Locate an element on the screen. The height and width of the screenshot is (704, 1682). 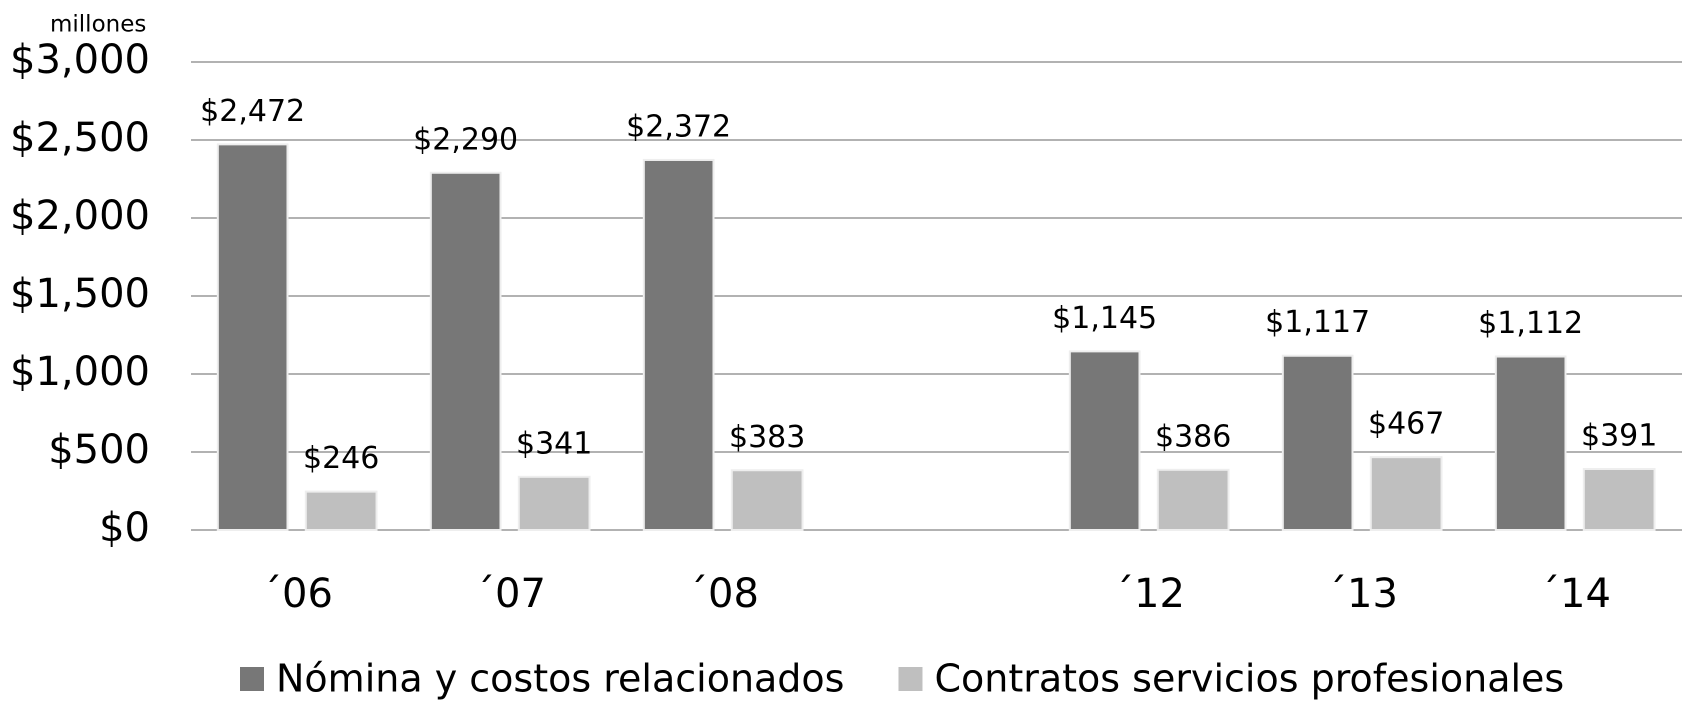
value-label: $2,472 is located at coordinates (252, 111).